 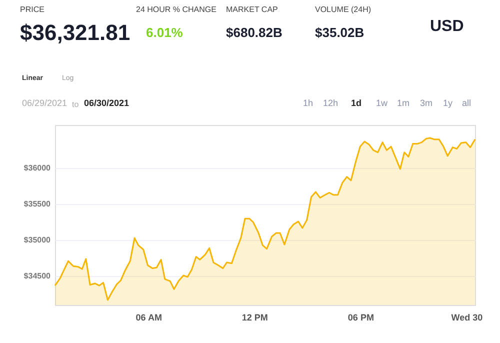 What do you see at coordinates (343, 9) in the screenshot?
I see `text: VOLUME (24H)` at bounding box center [343, 9].